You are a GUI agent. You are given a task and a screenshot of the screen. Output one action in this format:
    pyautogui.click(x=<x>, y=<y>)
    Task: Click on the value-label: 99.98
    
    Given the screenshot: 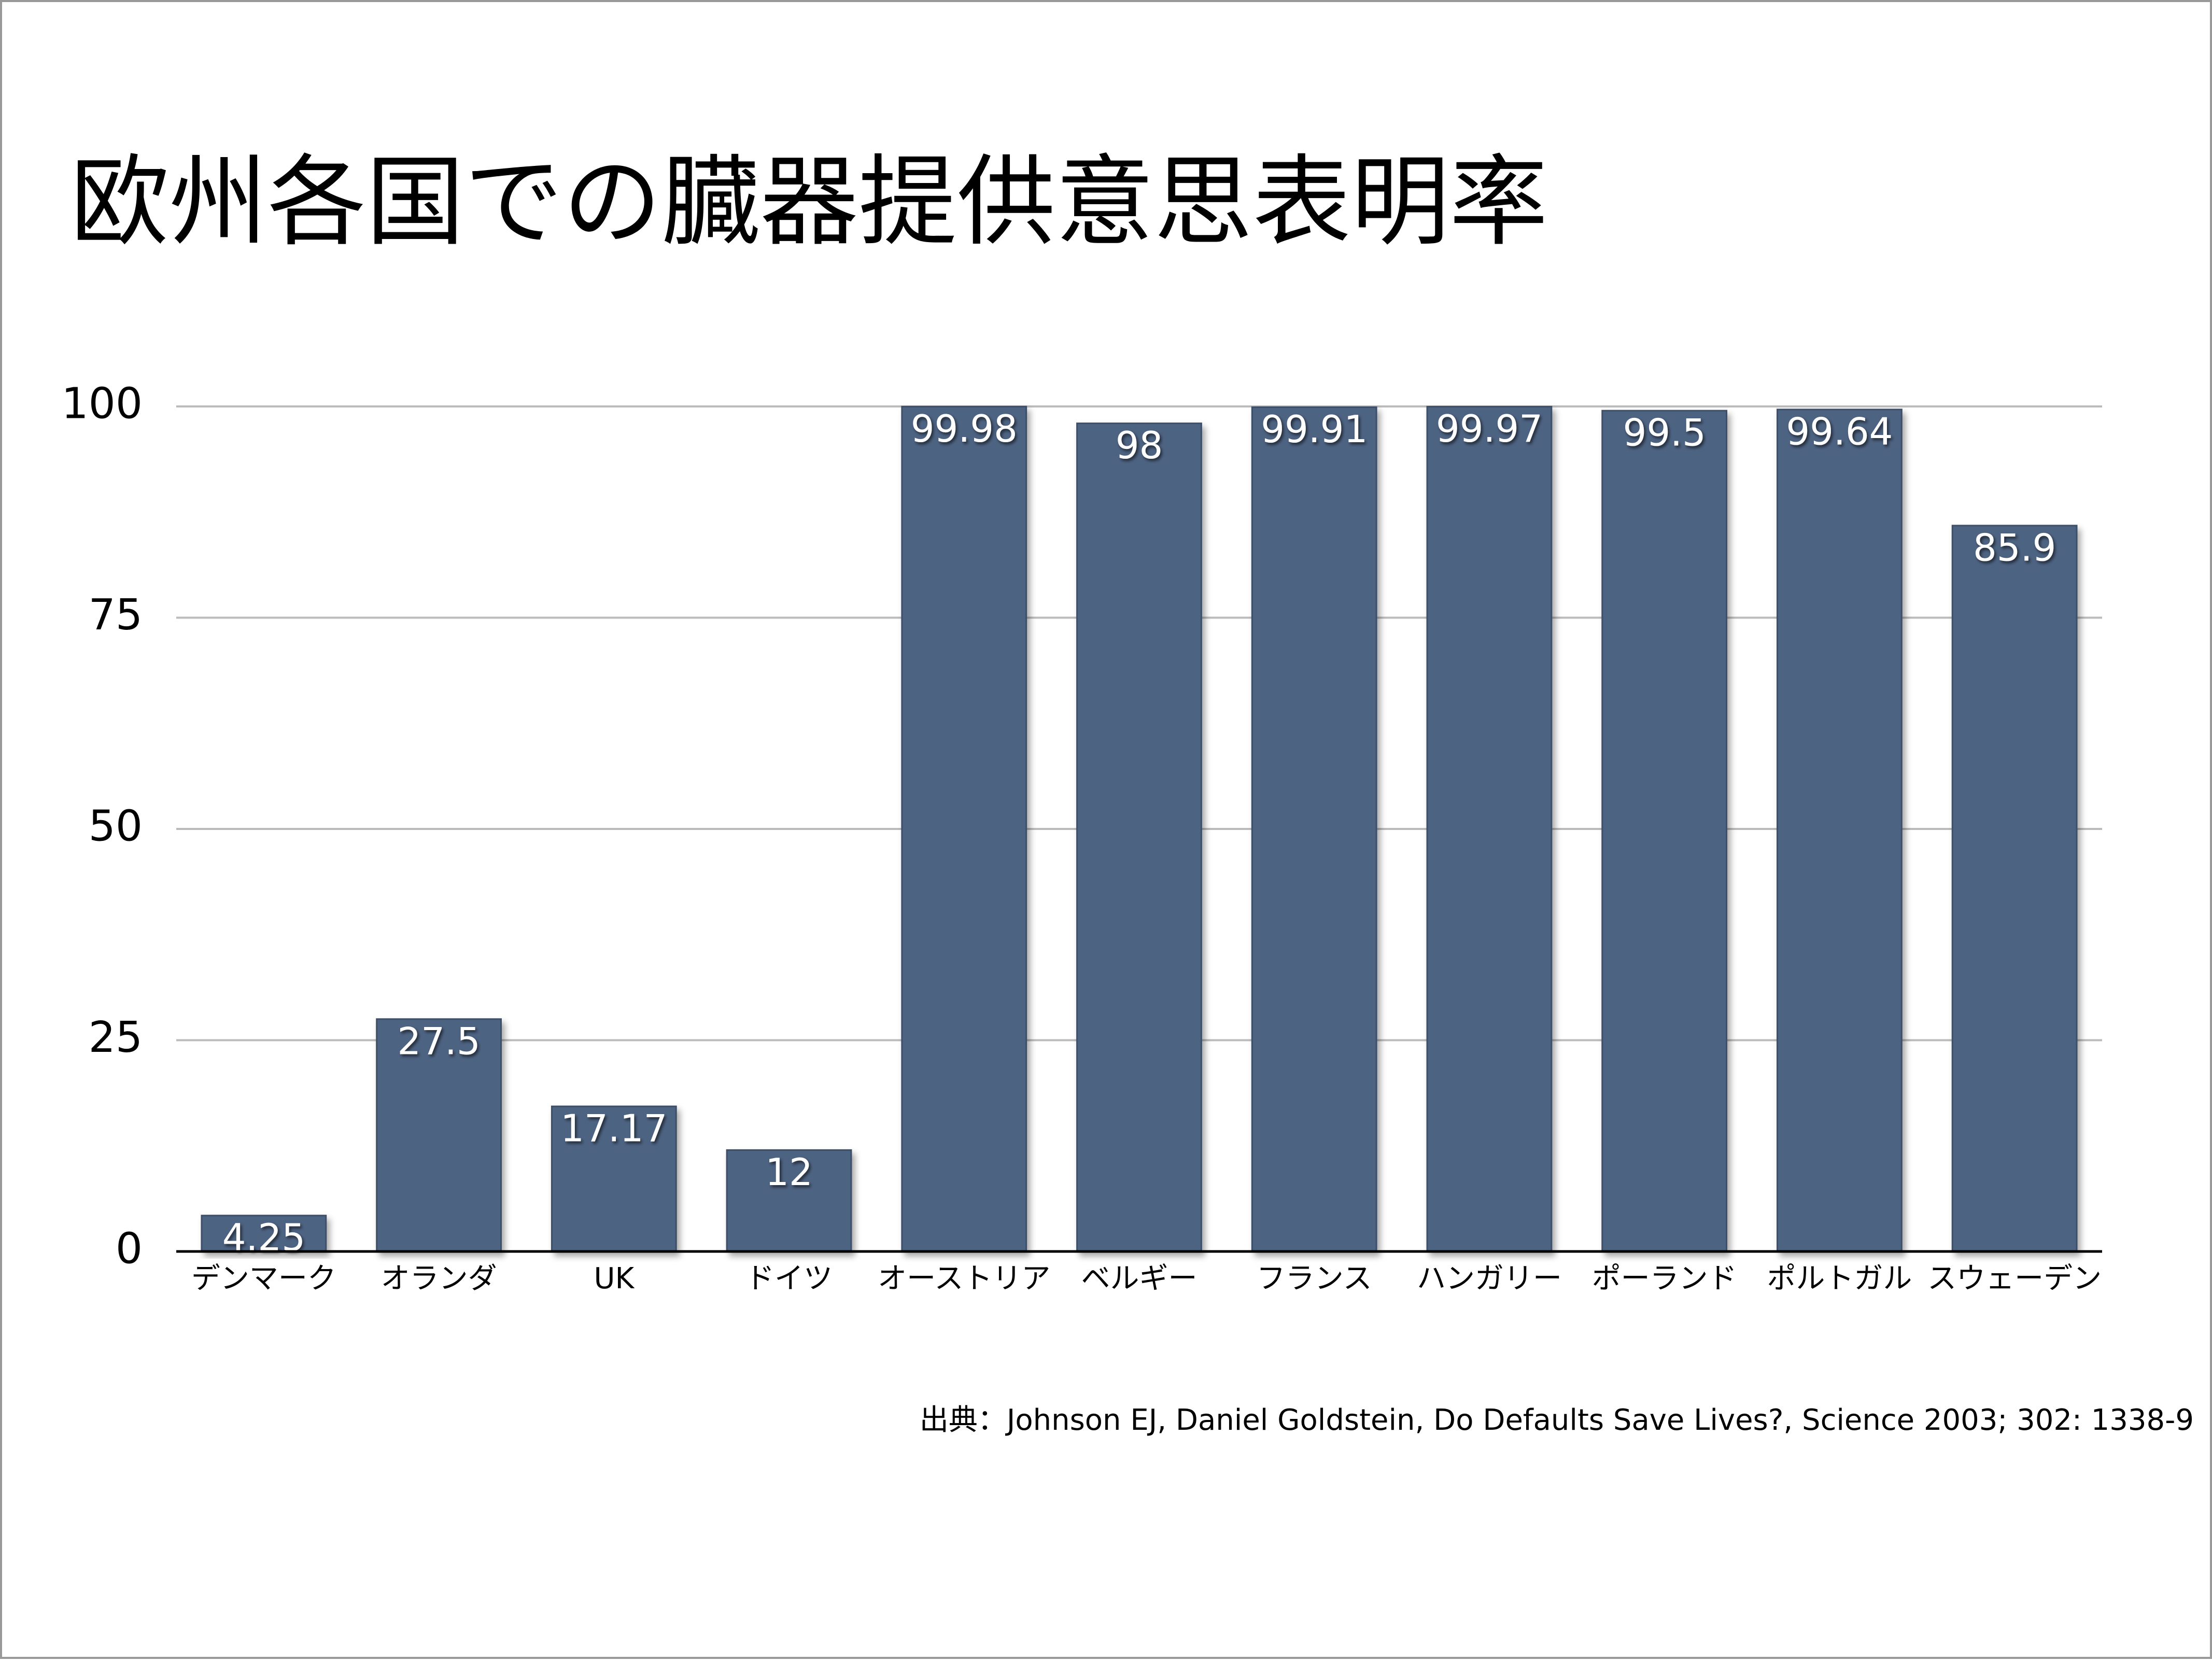 What is the action you would take?
    pyautogui.click(x=964, y=429)
    